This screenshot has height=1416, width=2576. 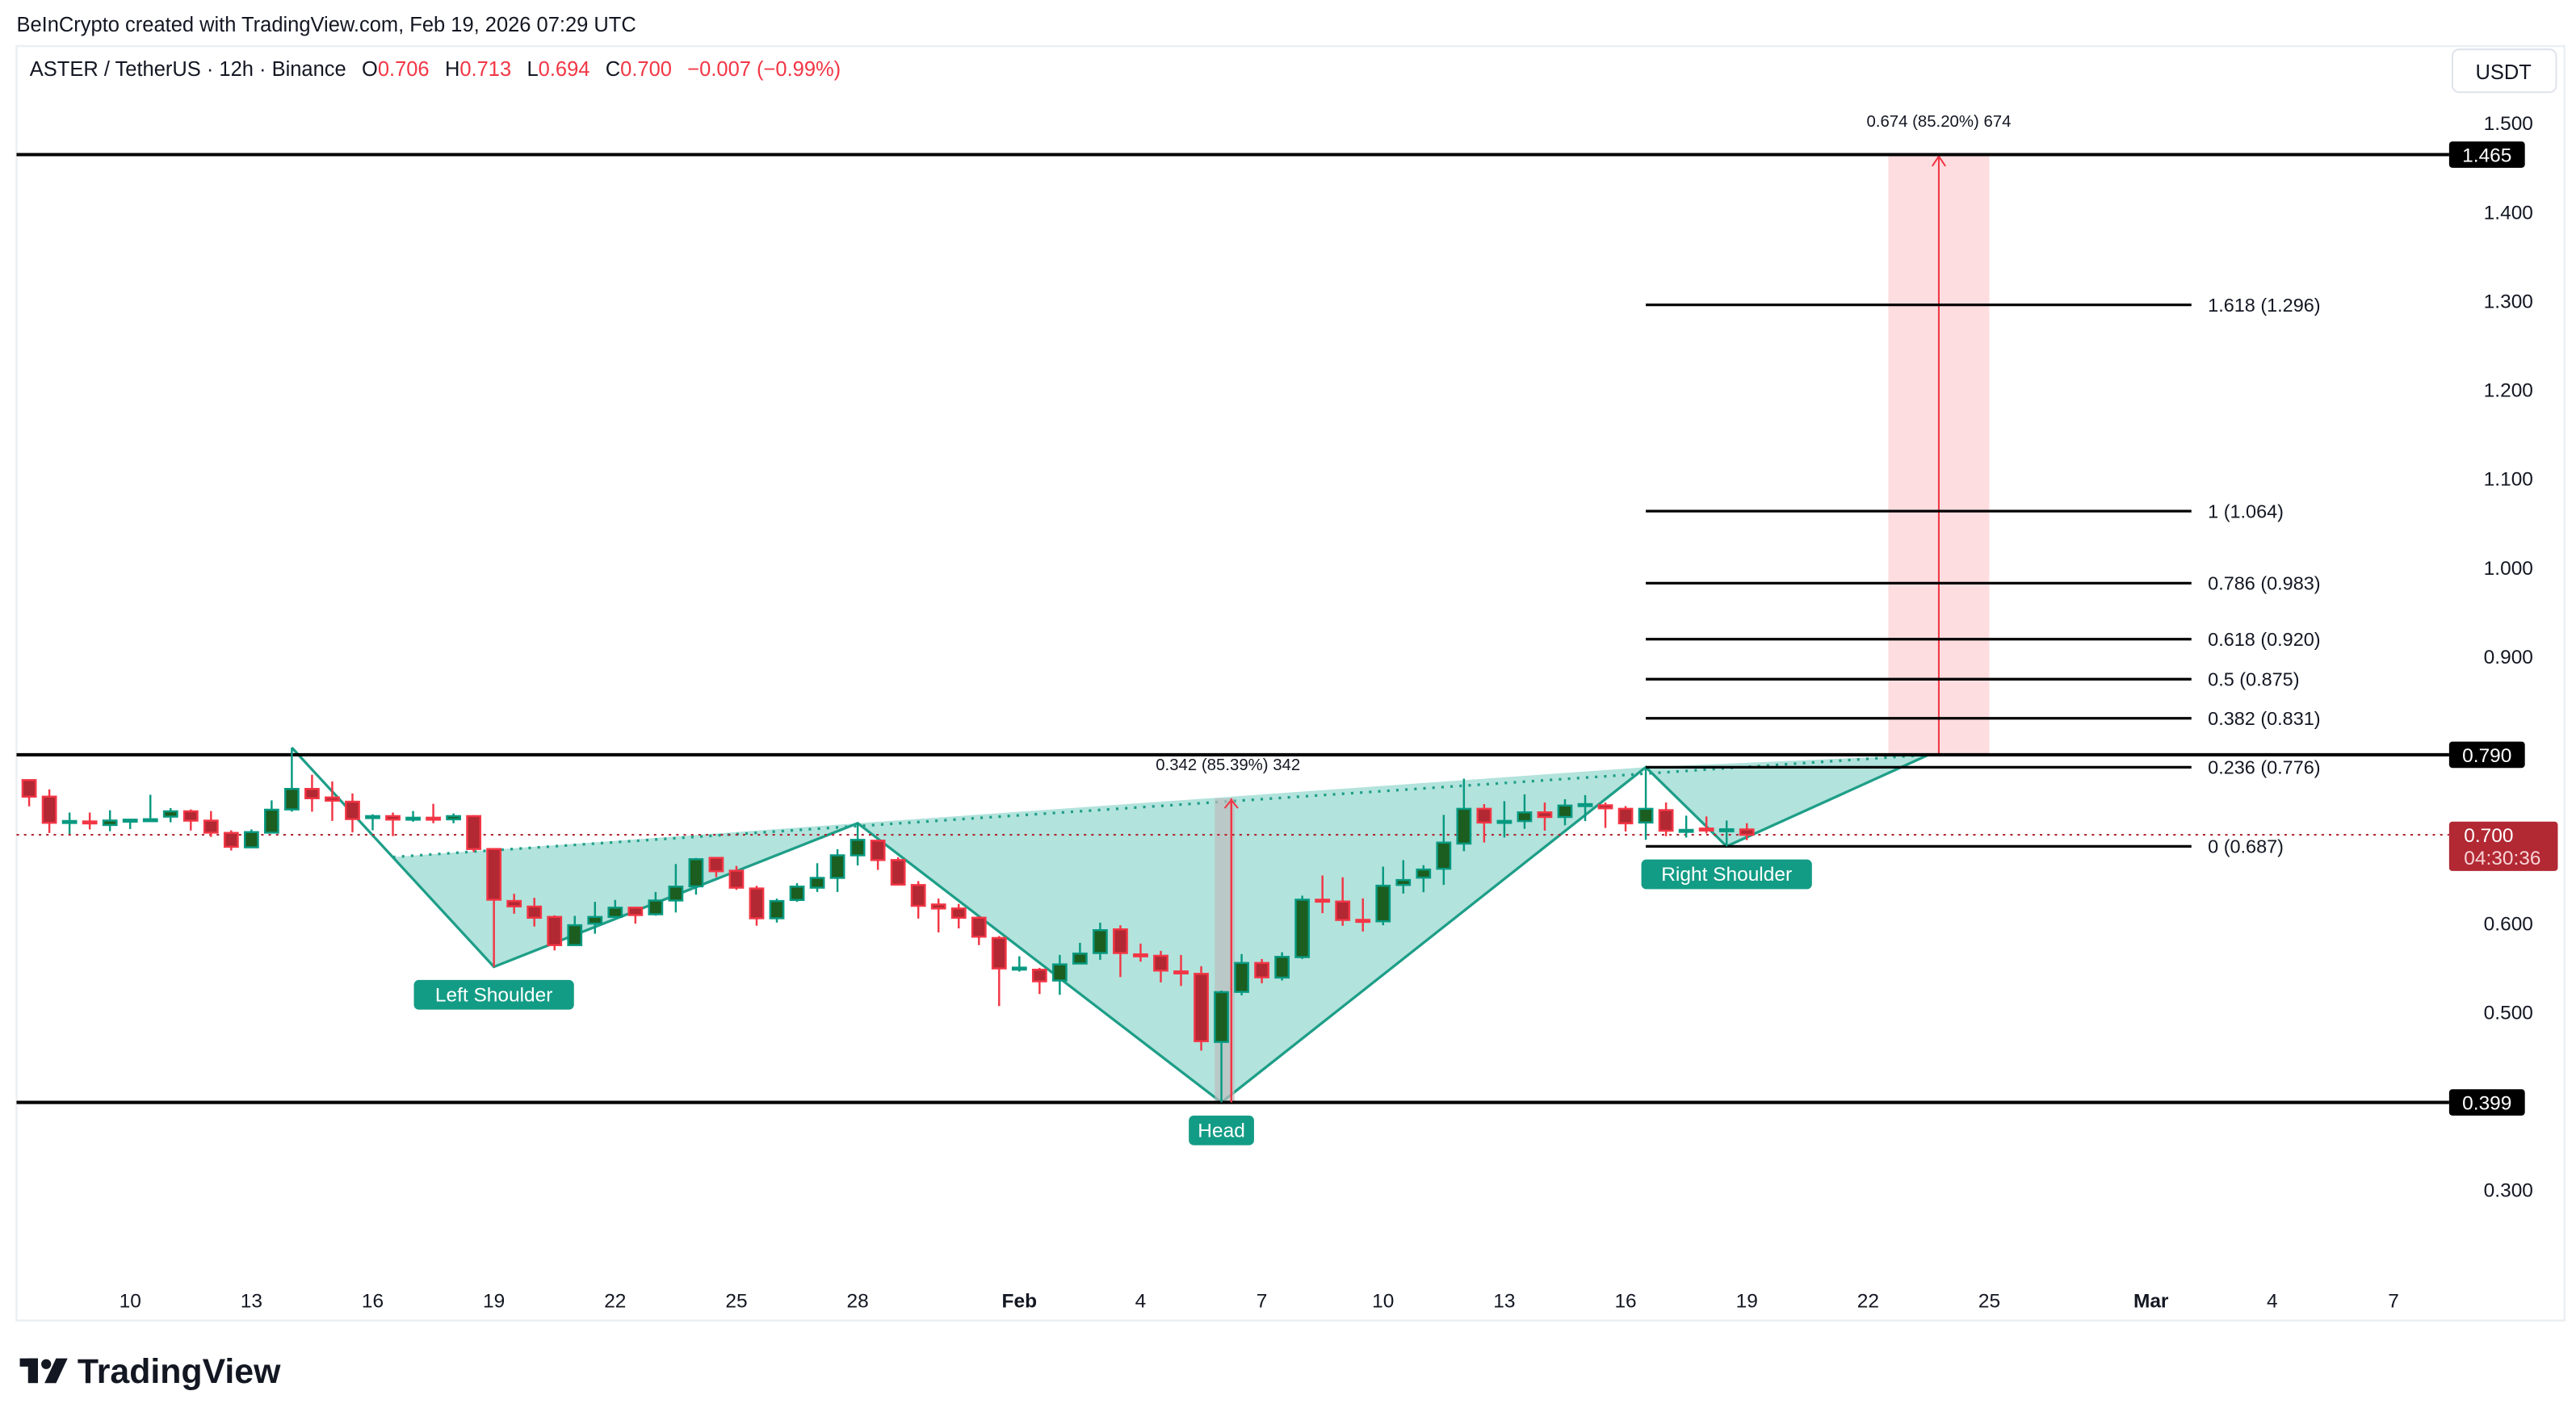 What do you see at coordinates (2504, 71) in the screenshot?
I see `currency-button: USDT` at bounding box center [2504, 71].